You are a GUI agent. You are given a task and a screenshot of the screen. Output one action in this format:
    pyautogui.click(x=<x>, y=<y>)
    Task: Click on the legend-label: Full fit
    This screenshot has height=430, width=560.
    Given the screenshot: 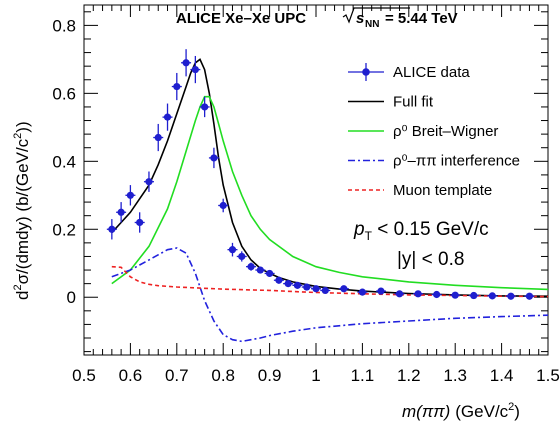 What is the action you would take?
    pyautogui.click(x=413, y=102)
    